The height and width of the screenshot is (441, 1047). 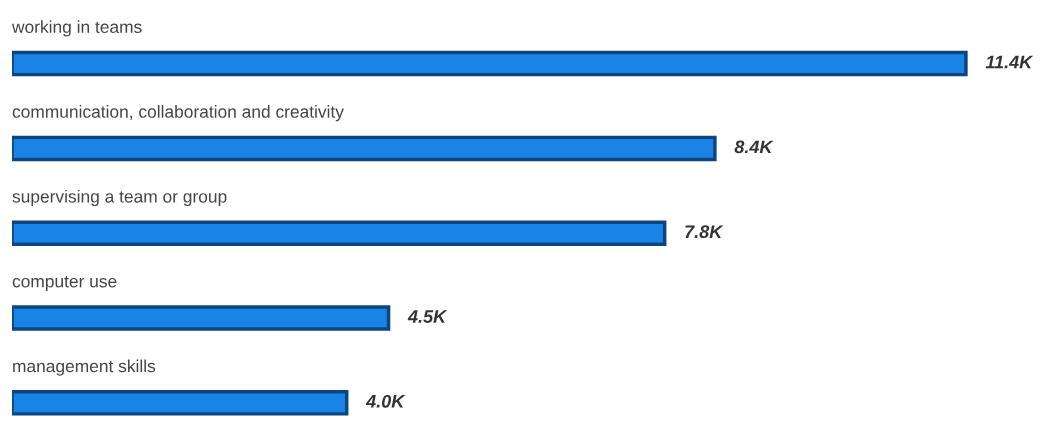 What do you see at coordinates (427, 316) in the screenshot?
I see `data-label: 4.5K` at bounding box center [427, 316].